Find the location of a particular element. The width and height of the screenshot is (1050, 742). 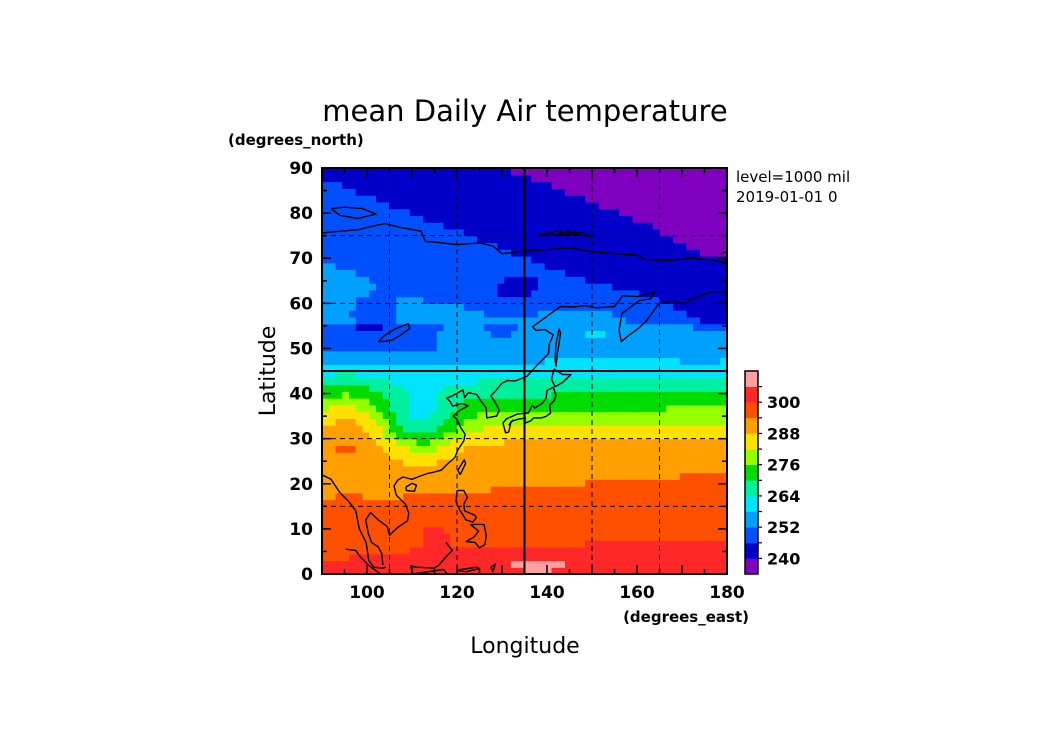

x-tick-label: 140 is located at coordinates (547, 593).